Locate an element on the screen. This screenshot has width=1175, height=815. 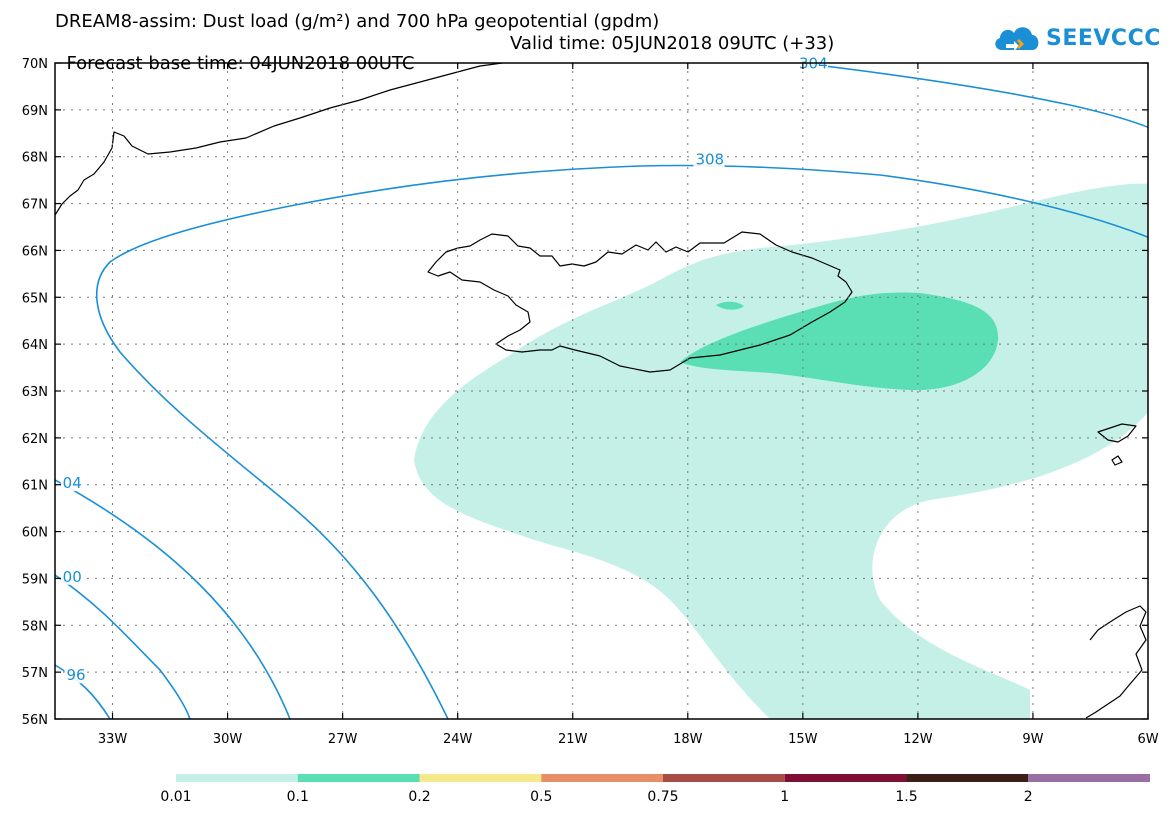
lat-label: 59N is located at coordinates (35, 579).